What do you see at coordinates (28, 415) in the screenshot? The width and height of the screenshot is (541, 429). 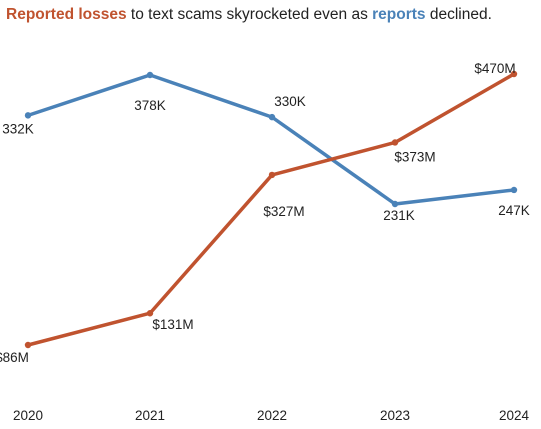 I see `x-tick-label-2020: 2020` at bounding box center [28, 415].